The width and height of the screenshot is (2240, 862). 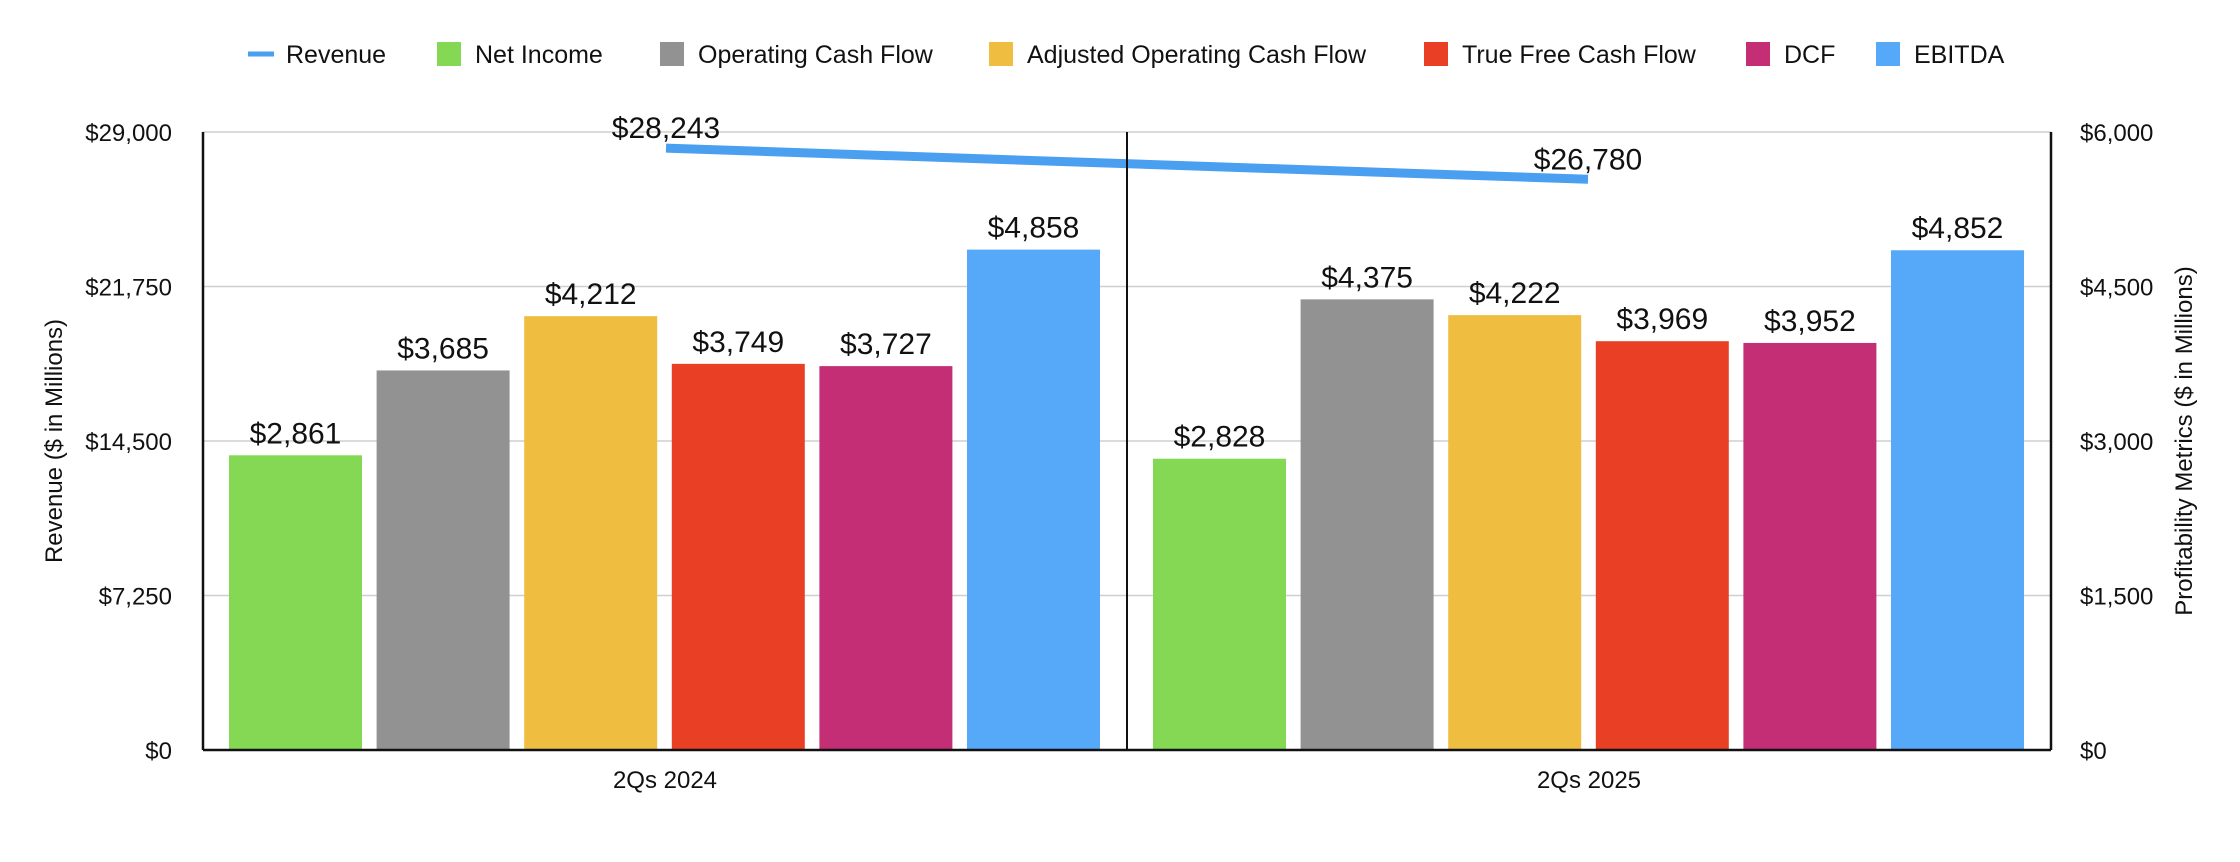 I want to click on legend-label: EBITDA, so click(x=1959, y=55).